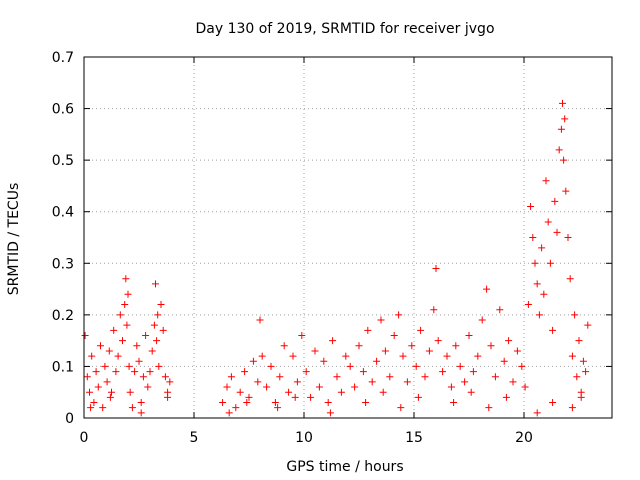 This screenshot has width=640, height=480. Describe the element at coordinates (63, 58) in the screenshot. I see `y-tick-label: 0.7` at that location.